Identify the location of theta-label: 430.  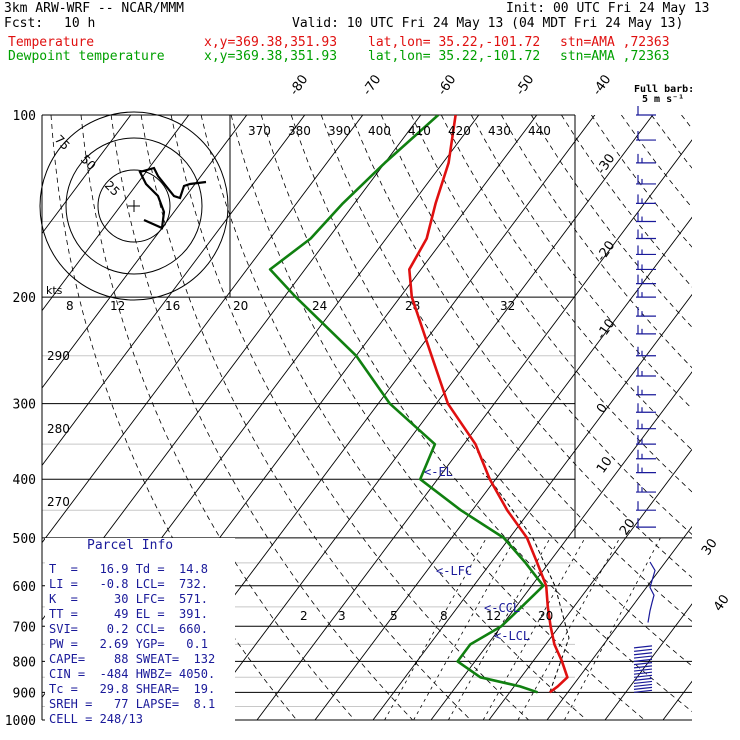
(499, 131).